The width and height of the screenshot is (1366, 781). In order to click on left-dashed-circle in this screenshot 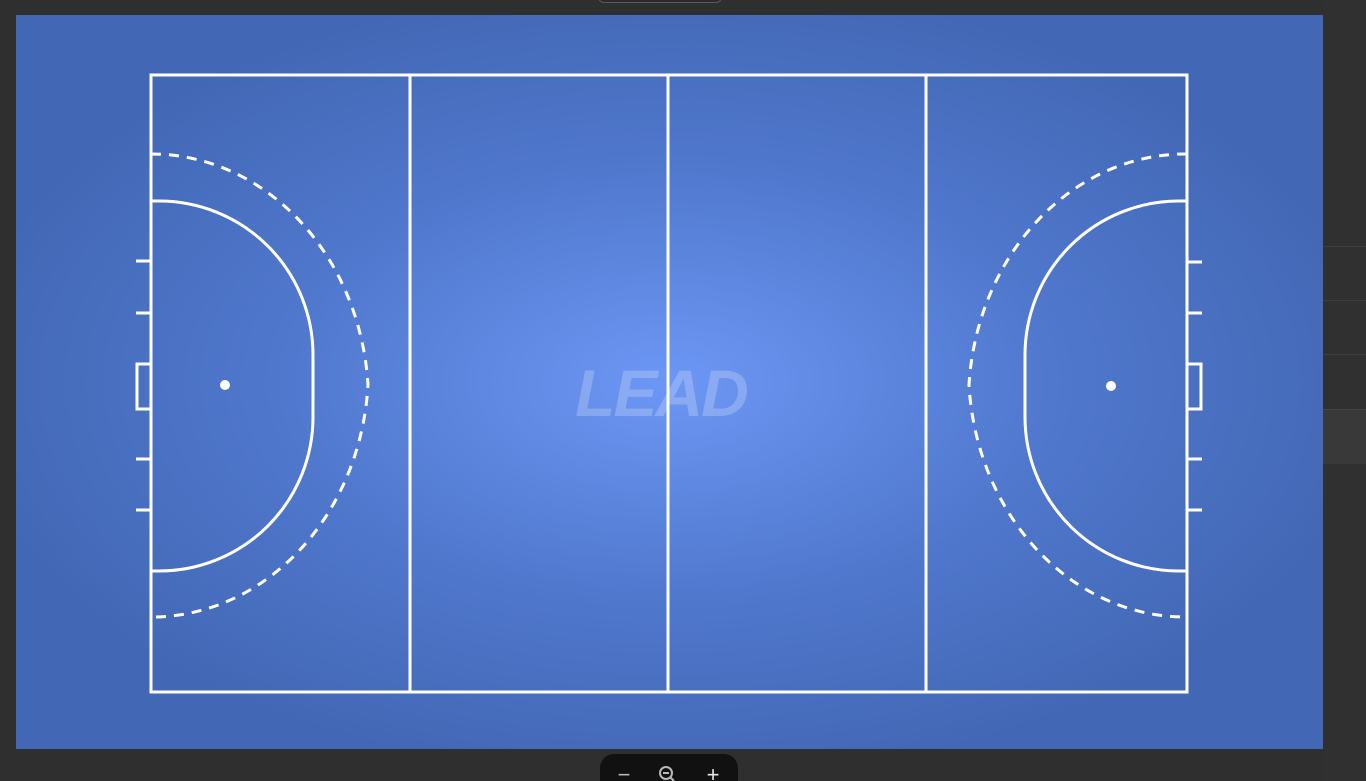, I will do `click(260, 385)`.